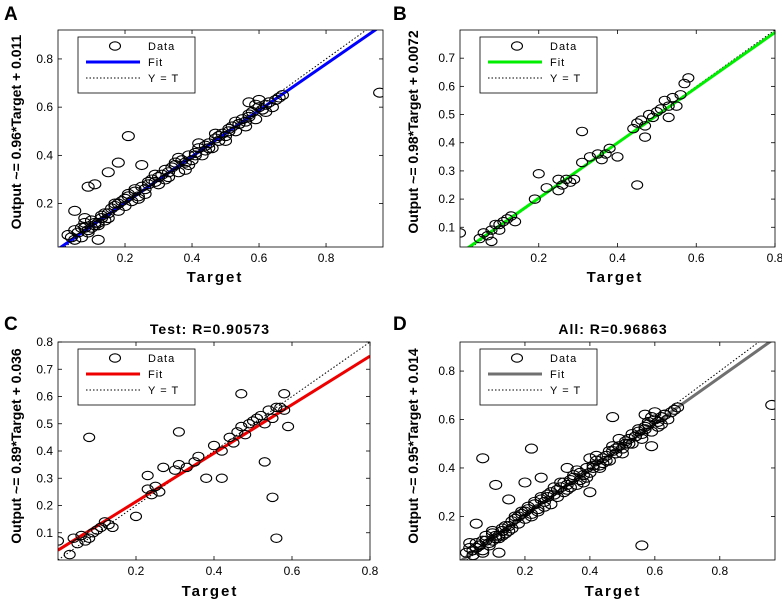  What do you see at coordinates (446, 115) in the screenshot?
I see `y-tick-label: 0.5` at bounding box center [446, 115].